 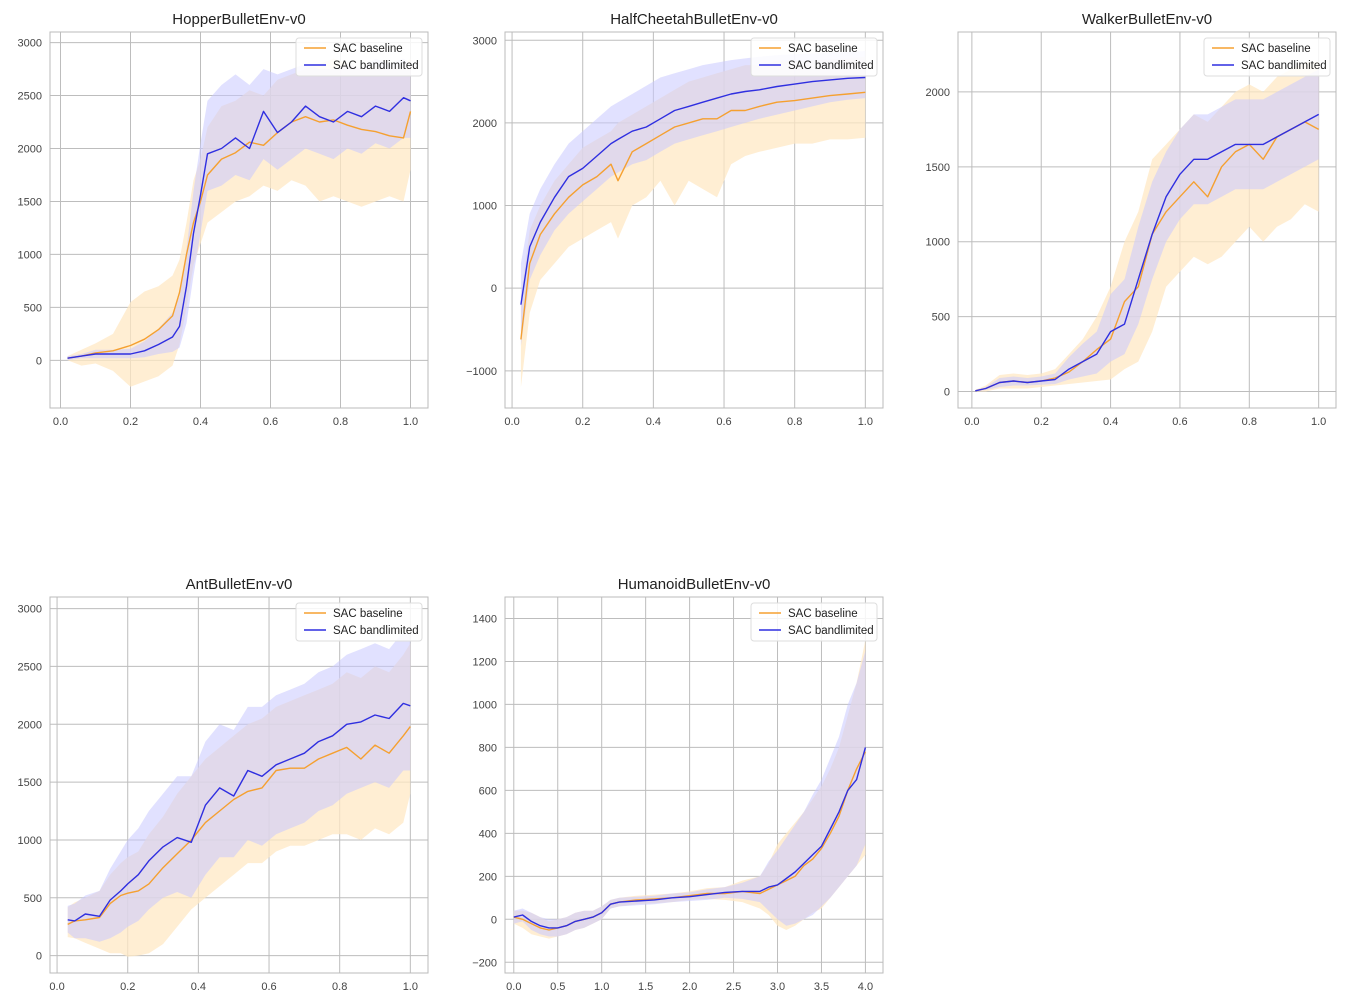 I want to click on walker-axes-frame, so click(x=1147, y=220).